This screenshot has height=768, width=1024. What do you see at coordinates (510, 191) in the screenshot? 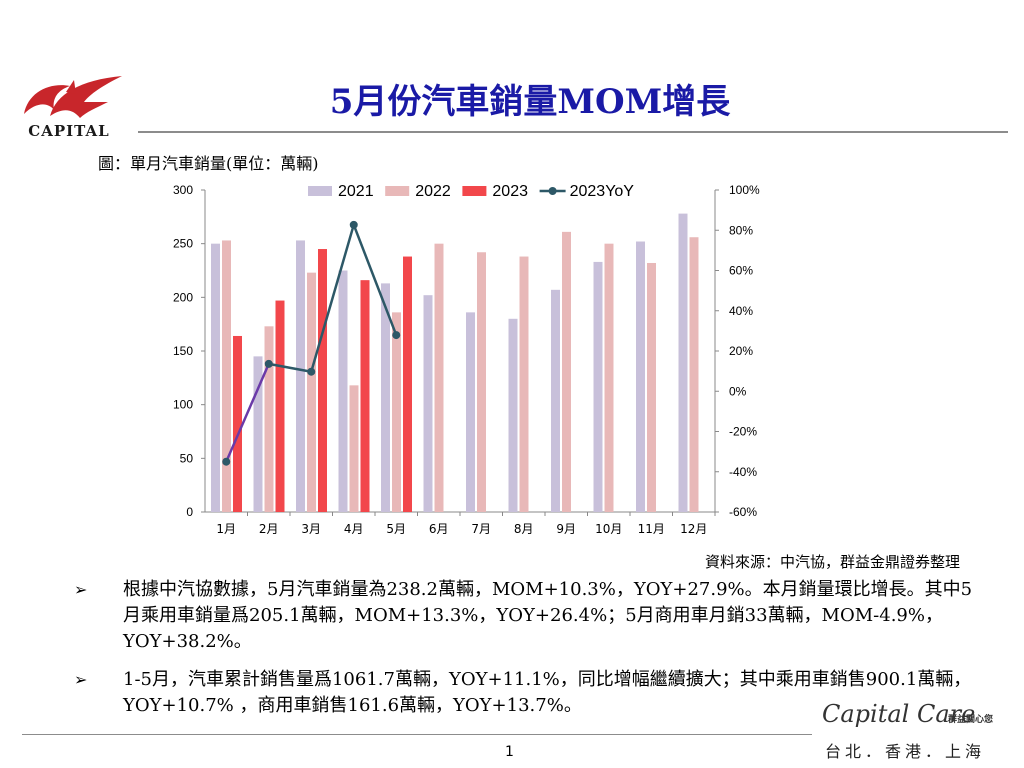
I see `legend-label: 2023` at bounding box center [510, 191].